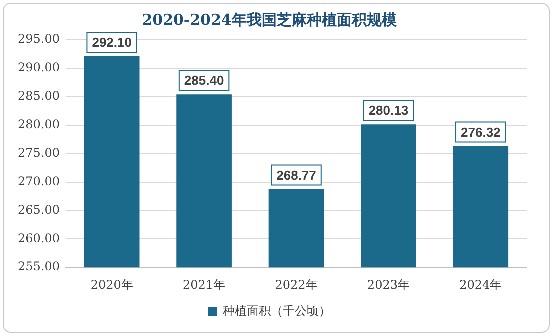  Describe the element at coordinates (112, 42) in the screenshot. I see `data-label: 292.10` at that location.